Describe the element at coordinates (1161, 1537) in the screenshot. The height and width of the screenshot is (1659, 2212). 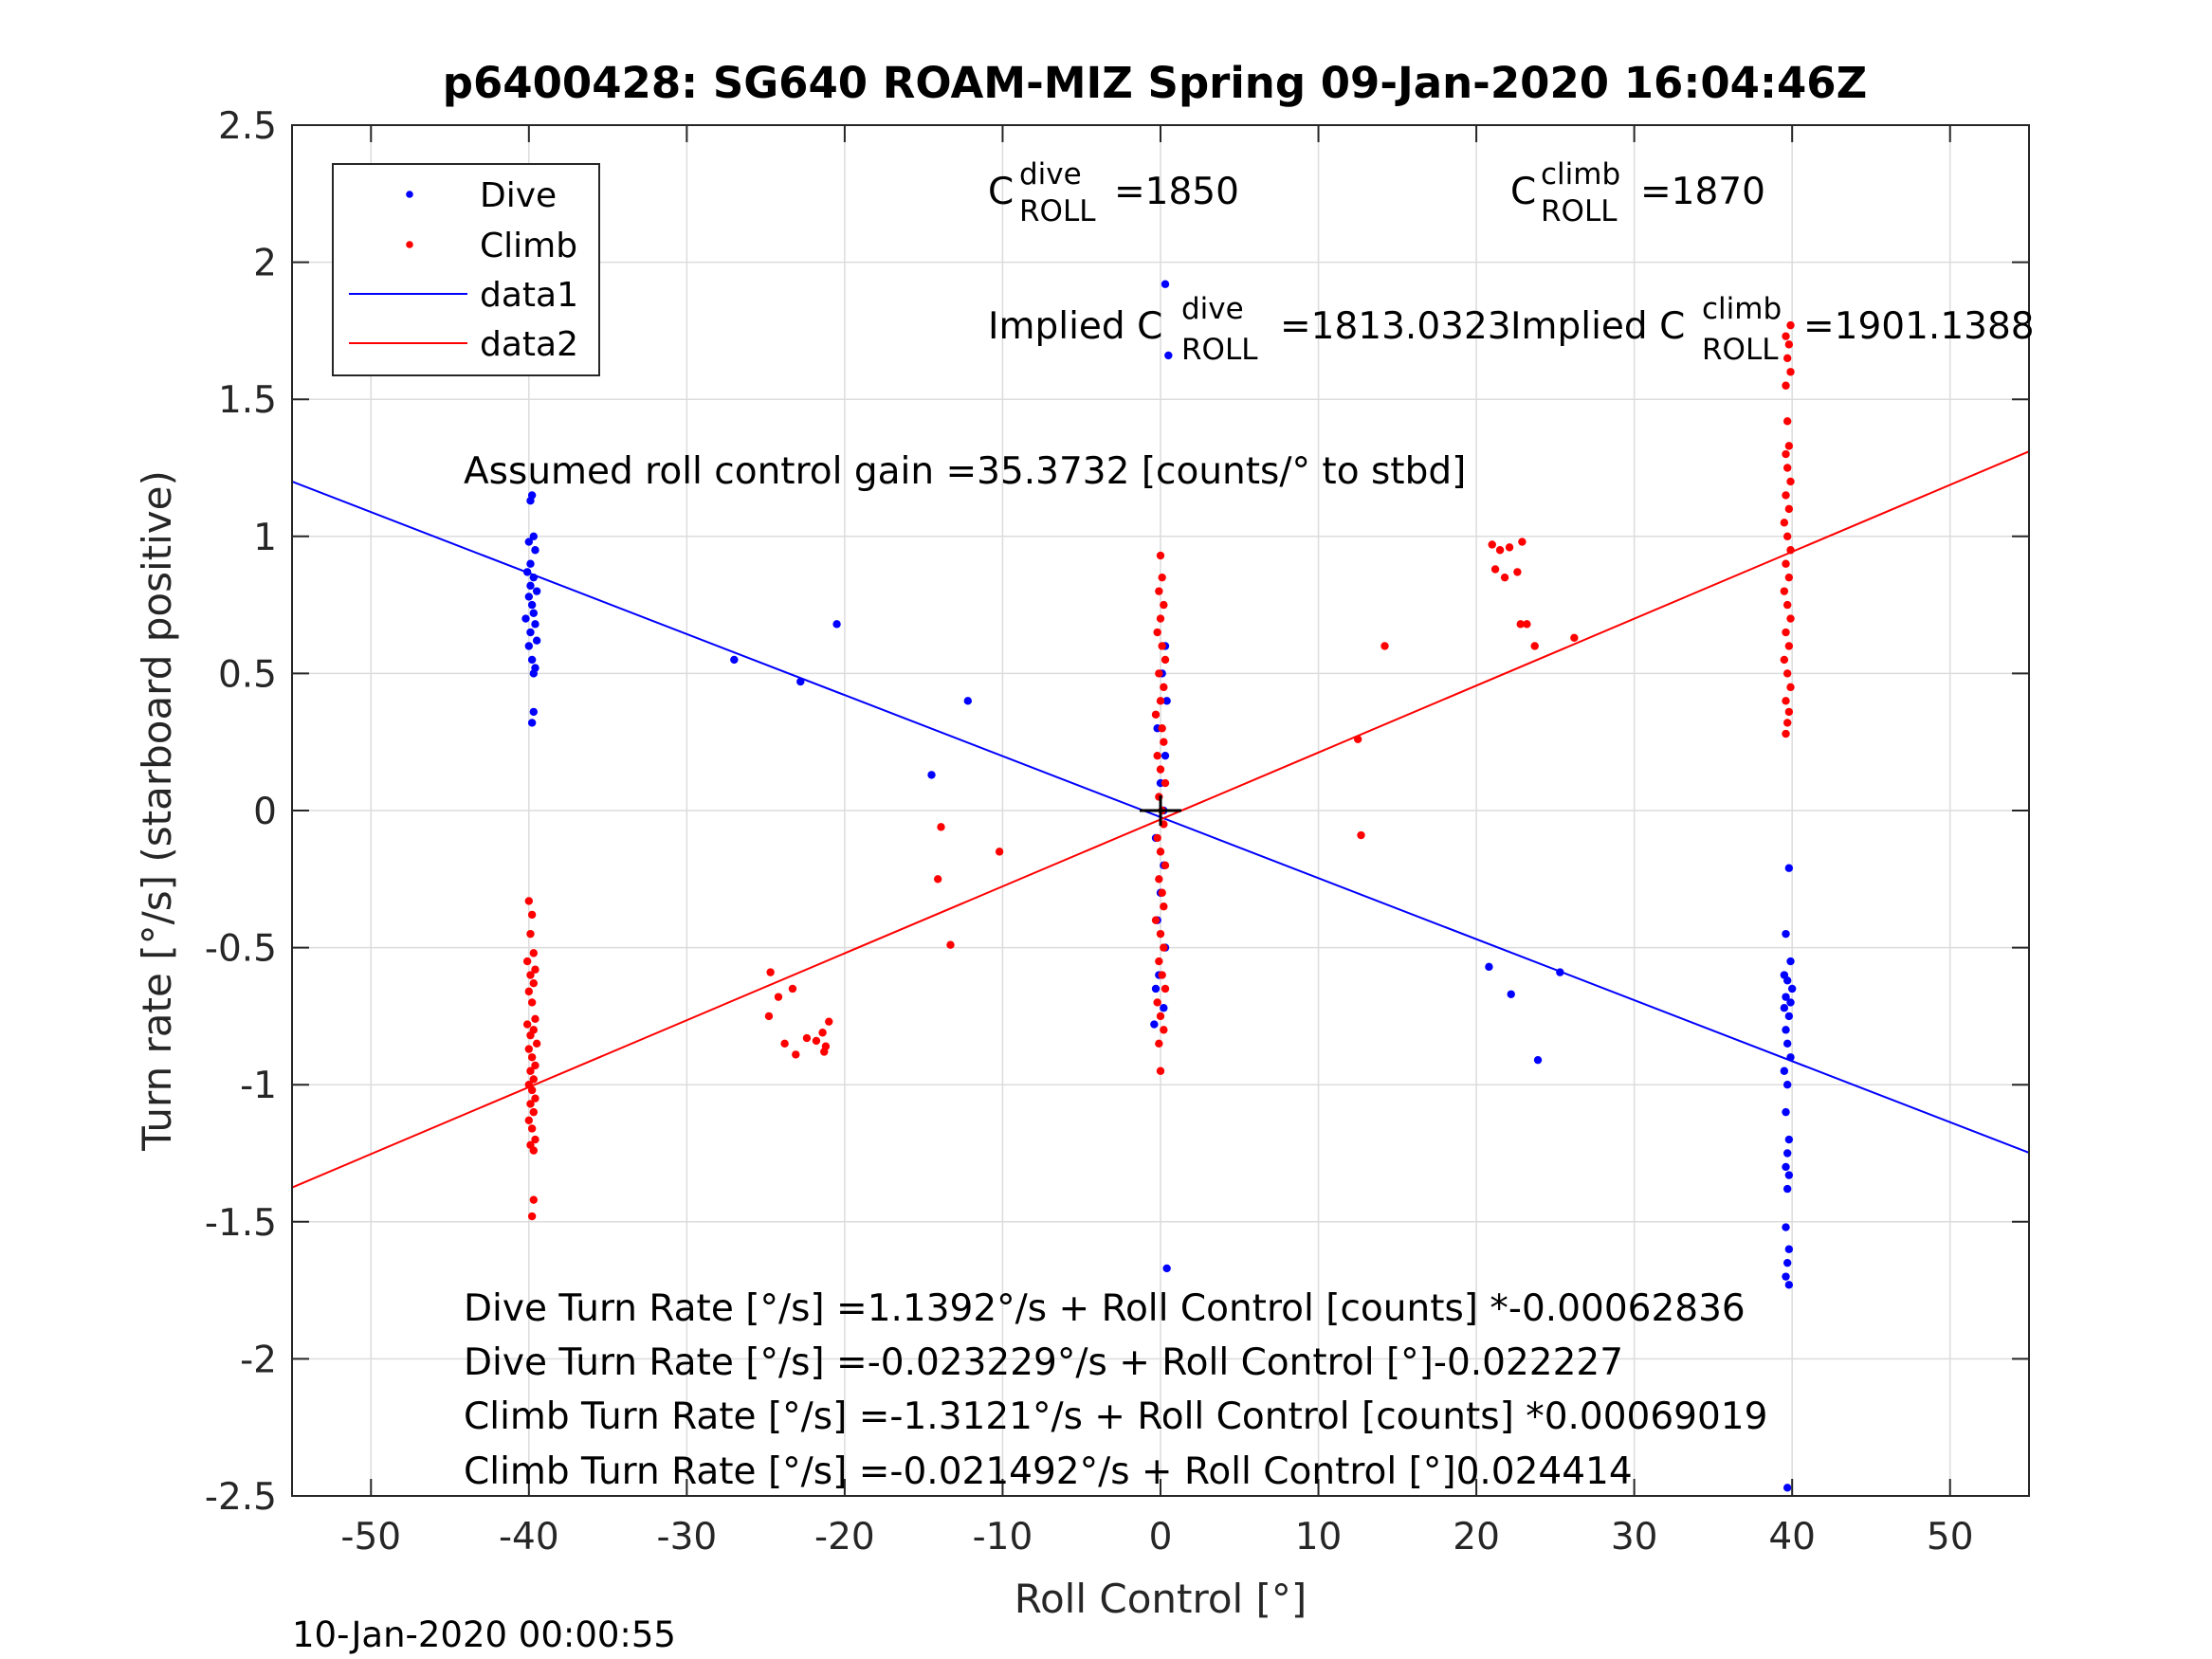
I see `x-tick-label: 0` at that location.